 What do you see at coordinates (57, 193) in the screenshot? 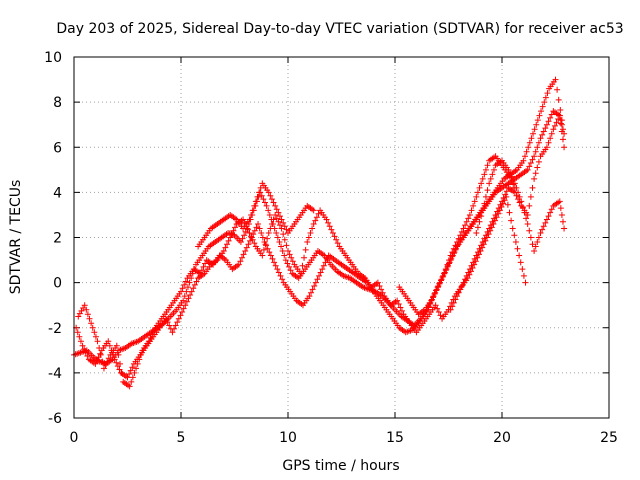
I see `y-tick-label: 4` at bounding box center [57, 193].